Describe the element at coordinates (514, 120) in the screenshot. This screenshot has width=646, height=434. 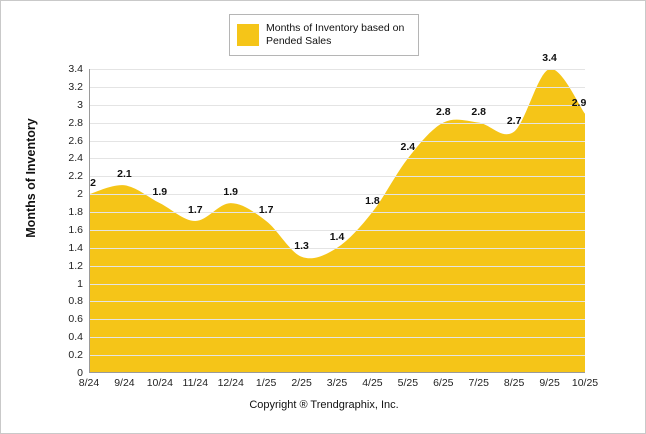
I see `data-point-label: 2.7` at that location.